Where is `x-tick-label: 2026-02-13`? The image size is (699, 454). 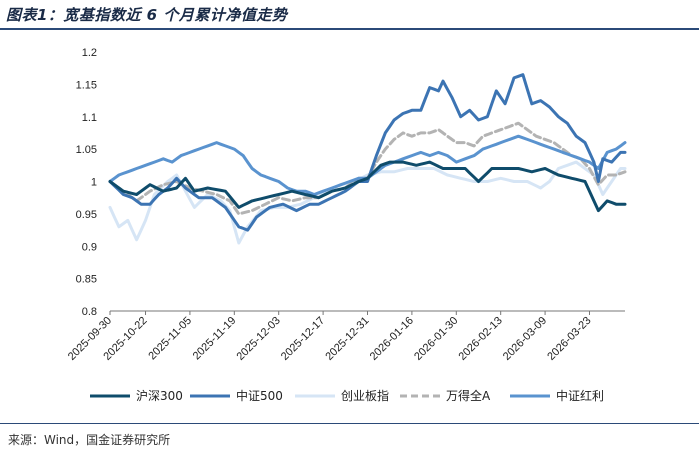
x-tick-label: 2026-02-13 is located at coordinates (481, 339).